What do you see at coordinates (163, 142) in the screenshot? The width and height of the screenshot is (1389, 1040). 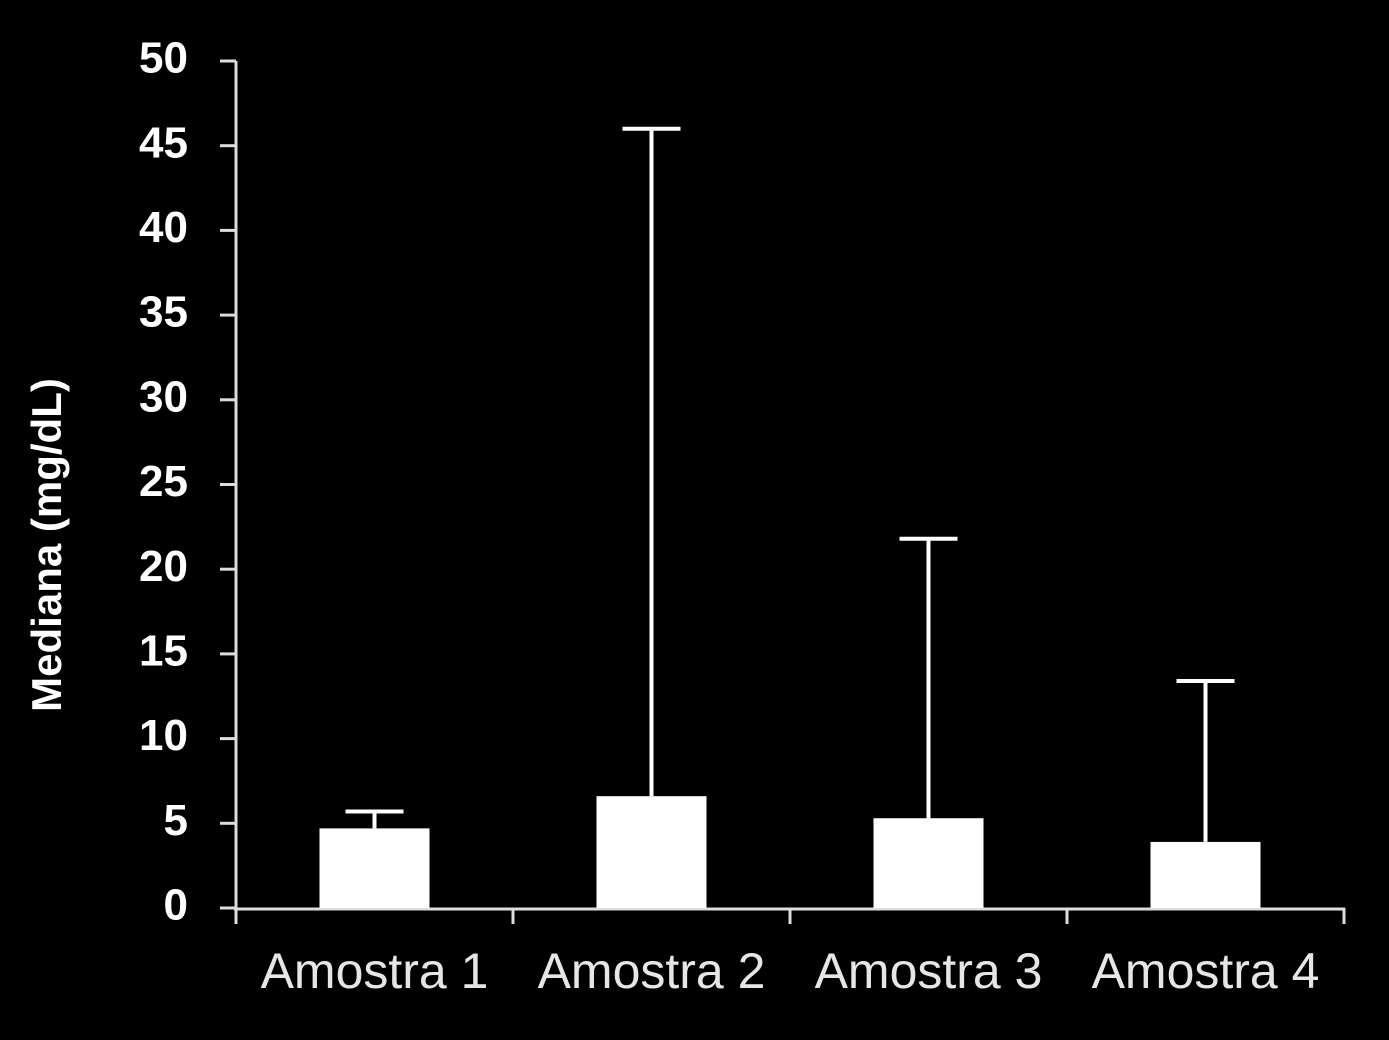 I see `y-tick-label: 45` at bounding box center [163, 142].